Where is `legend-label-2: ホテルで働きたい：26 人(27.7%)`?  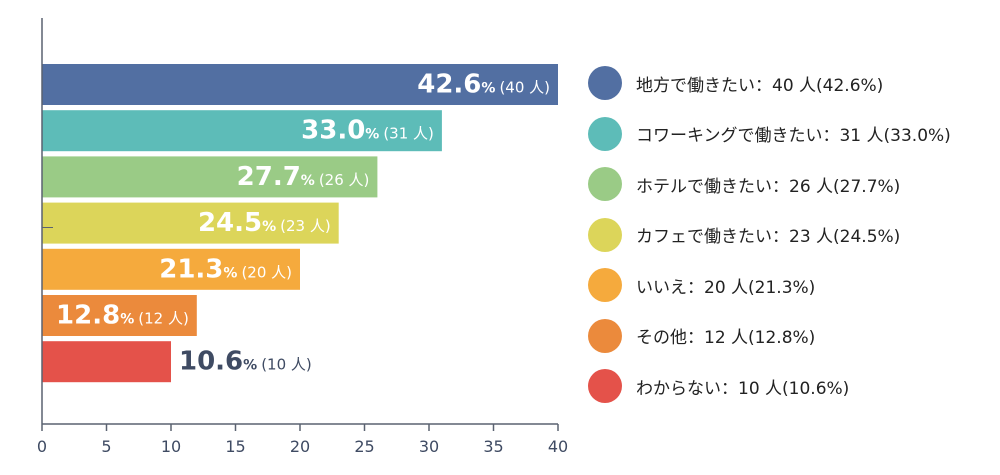 legend-label-2: ホテルで働きたい：26 人(27.7%) is located at coordinates (768, 186).